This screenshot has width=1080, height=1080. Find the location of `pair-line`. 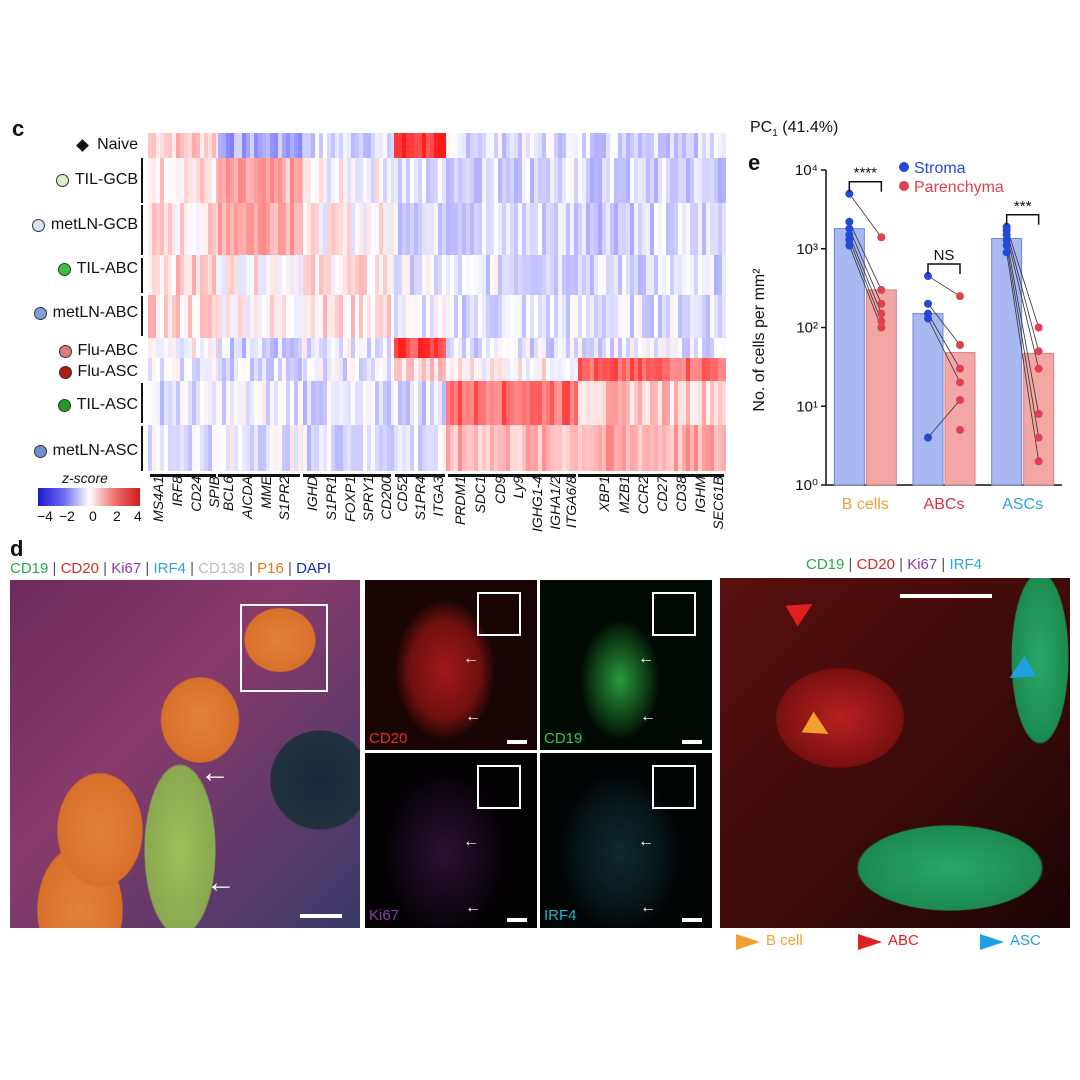

pair-line is located at coordinates (1023, 341).